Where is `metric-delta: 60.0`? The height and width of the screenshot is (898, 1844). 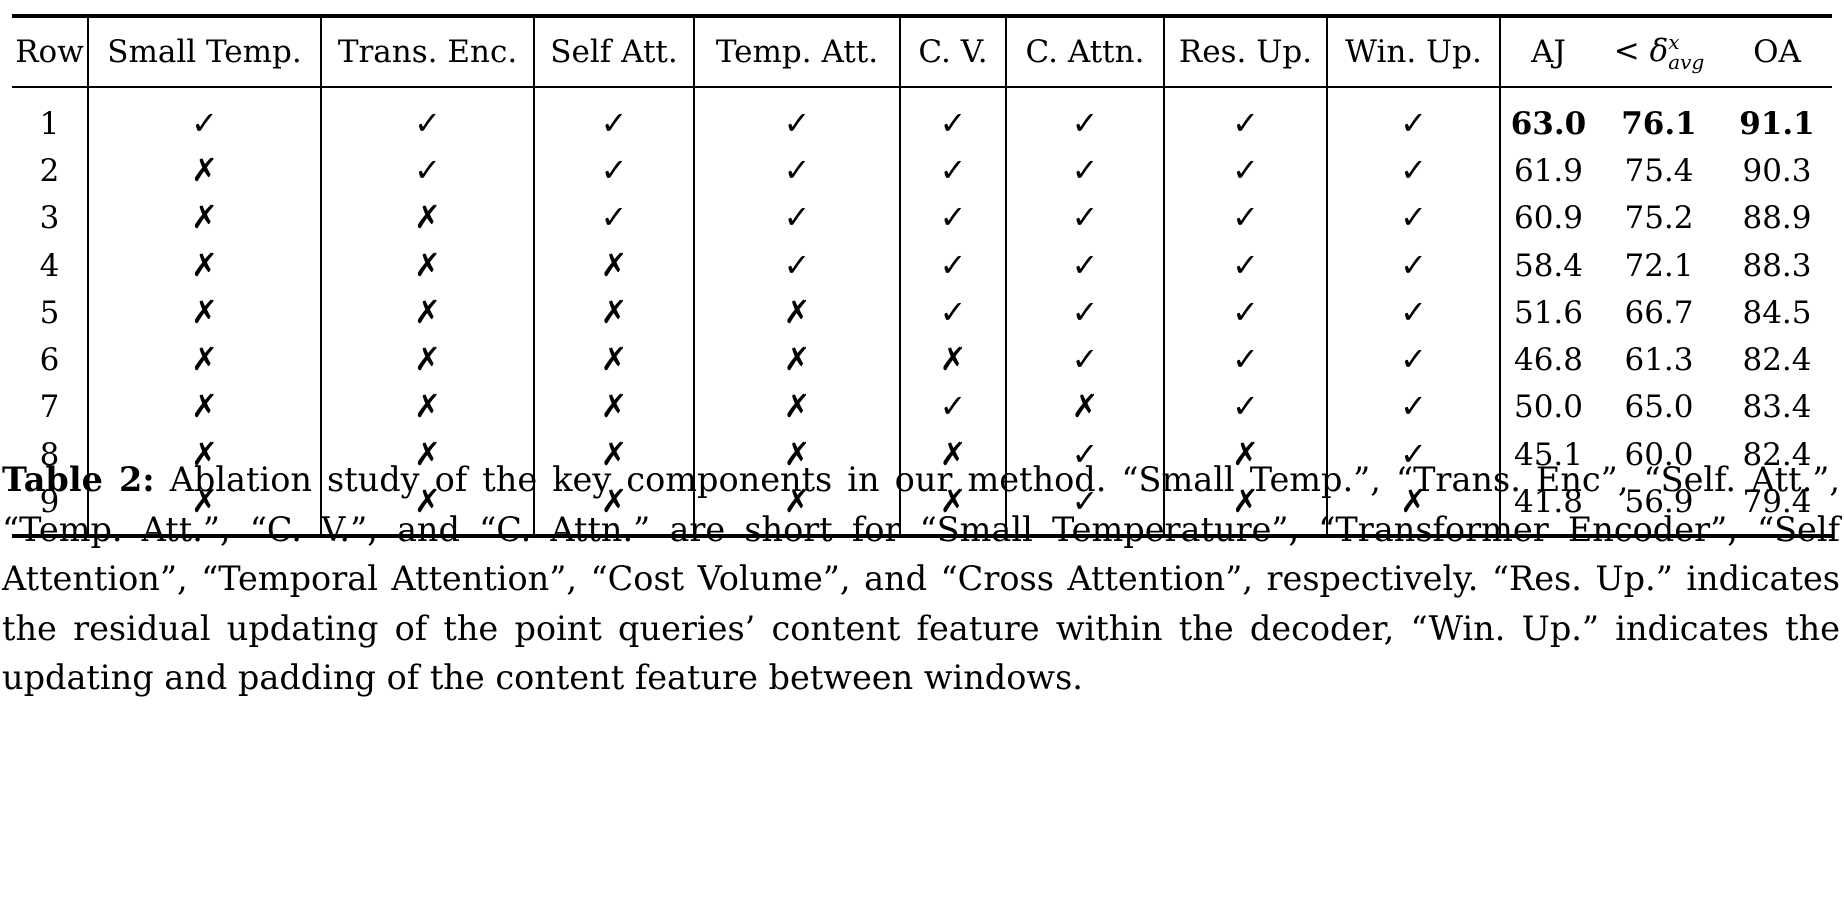
metric-delta: 60.0 is located at coordinates (1659, 454).